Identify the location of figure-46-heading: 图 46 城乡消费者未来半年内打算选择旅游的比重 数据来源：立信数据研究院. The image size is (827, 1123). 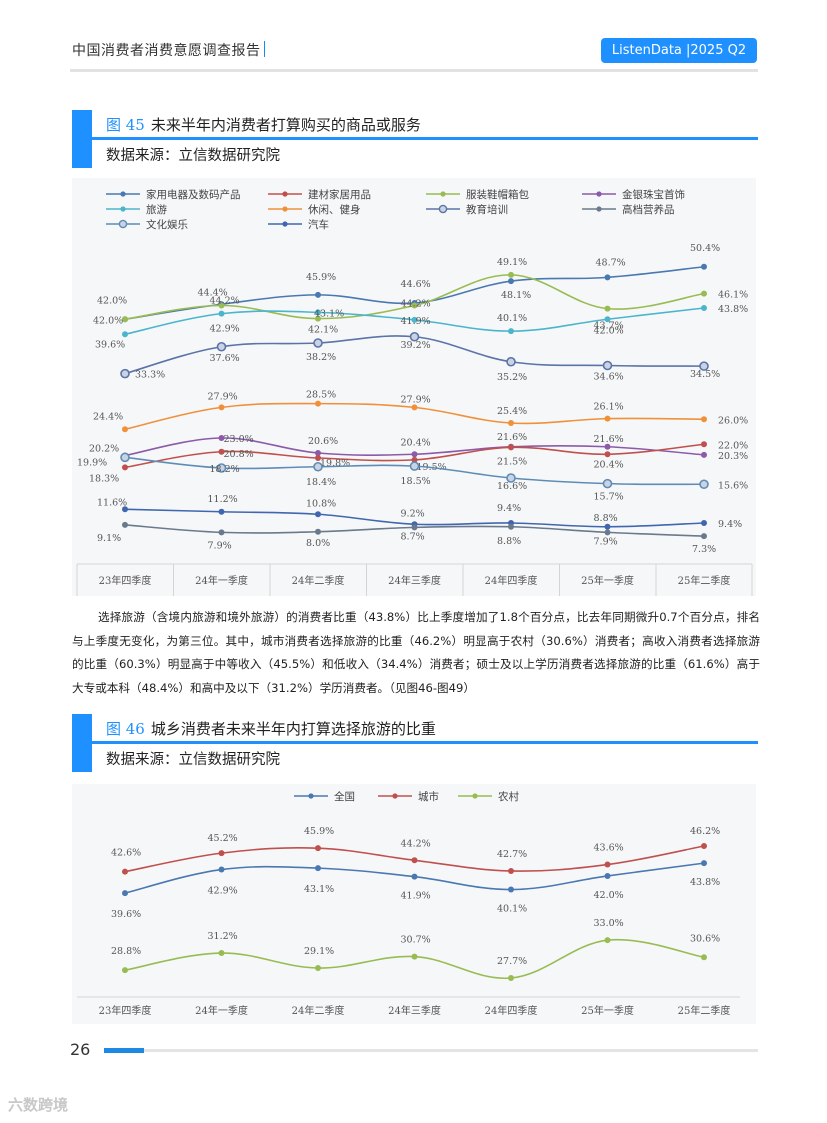
(415, 743).